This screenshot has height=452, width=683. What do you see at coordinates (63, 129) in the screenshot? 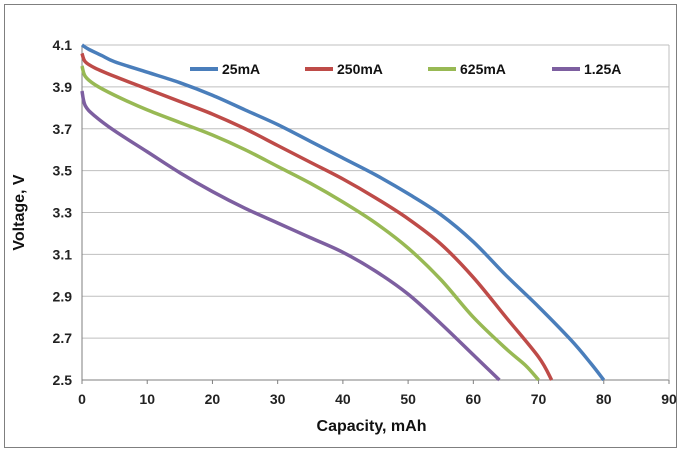
I see `y-tick-label: 3.7` at bounding box center [63, 129].